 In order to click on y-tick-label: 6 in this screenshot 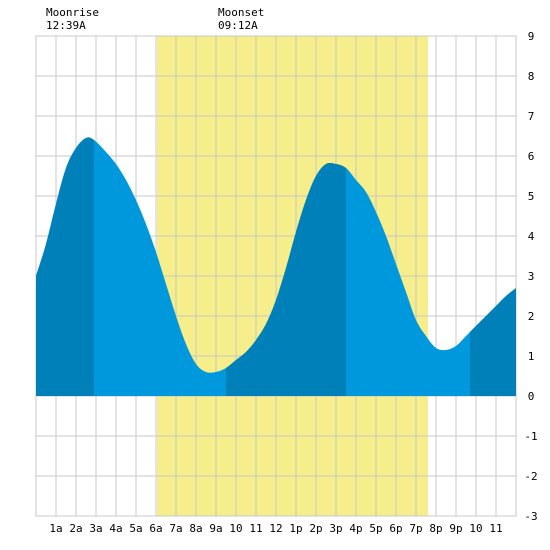, I will do `click(531, 156)`.